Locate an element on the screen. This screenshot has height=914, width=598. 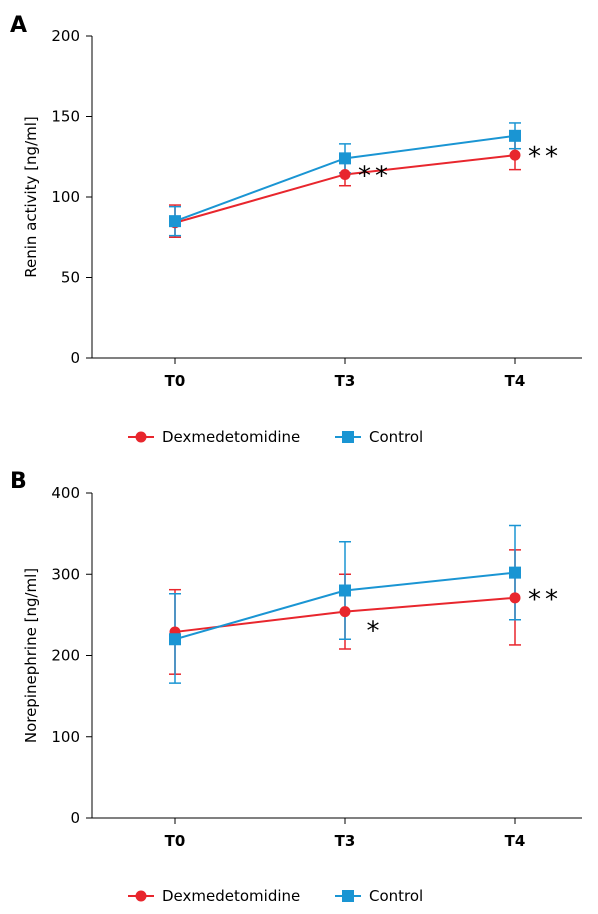
panel-label: B is located at coordinates (18, 481).